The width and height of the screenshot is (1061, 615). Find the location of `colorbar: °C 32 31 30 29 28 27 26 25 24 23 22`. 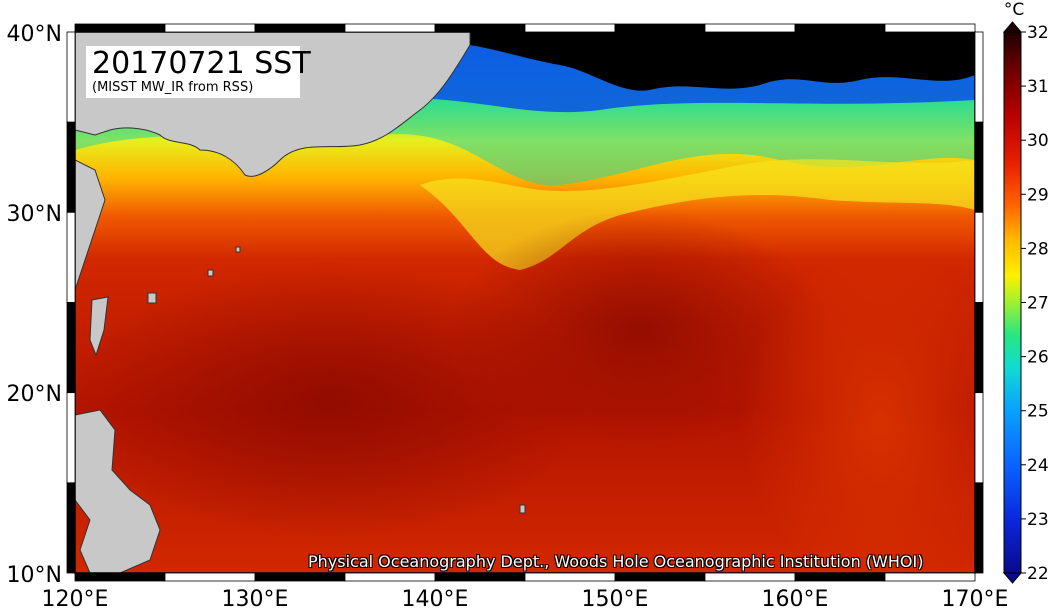

colorbar: °C 32 31 30 29 28 27 26 25 24 23 22 is located at coordinates (1025, 292).